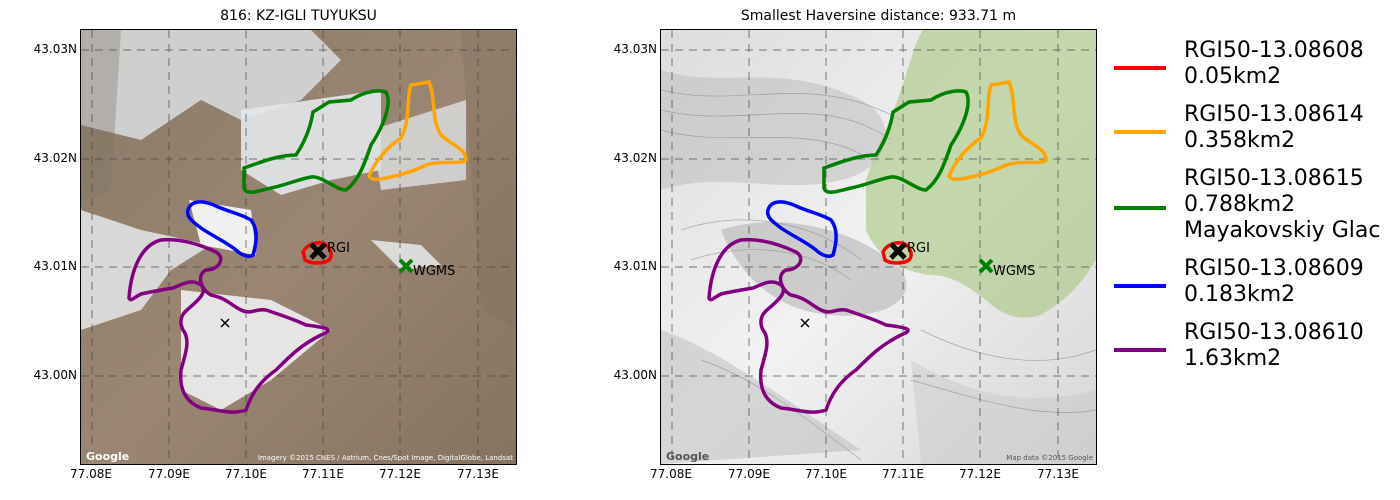 The height and width of the screenshot is (500, 1400). Describe the element at coordinates (878, 16) in the screenshot. I see `right-map-title: Smallest Haversine distance: 933.71 m` at that location.